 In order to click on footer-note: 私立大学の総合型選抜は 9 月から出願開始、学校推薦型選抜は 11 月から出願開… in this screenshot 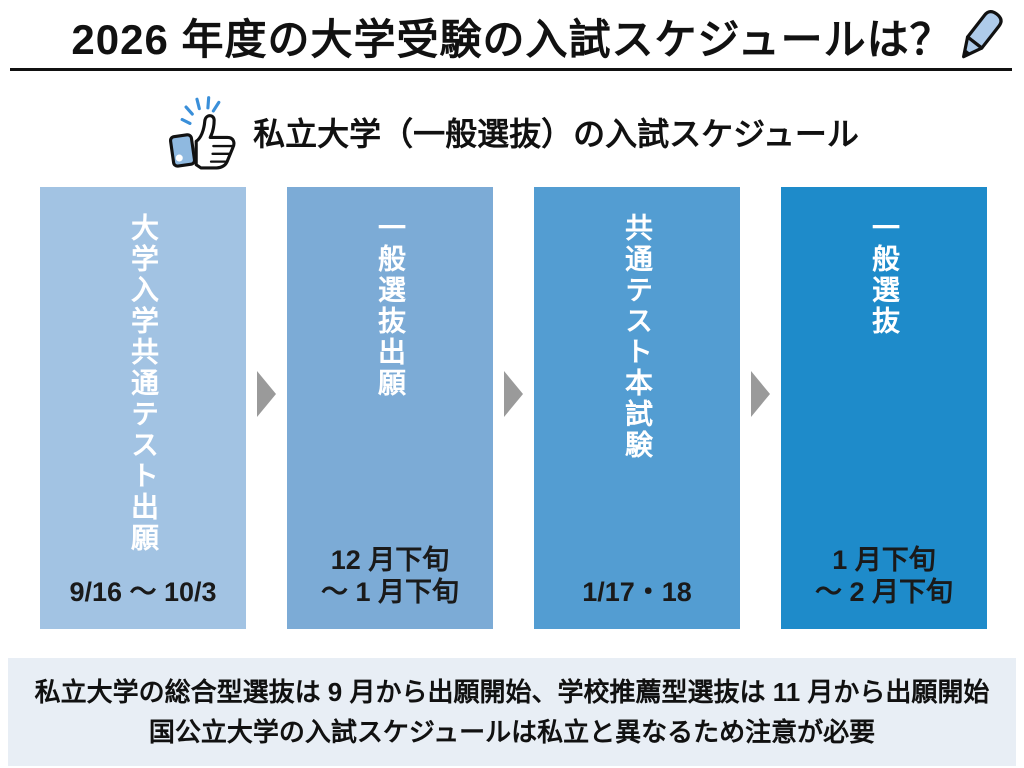, I will do `click(512, 712)`.